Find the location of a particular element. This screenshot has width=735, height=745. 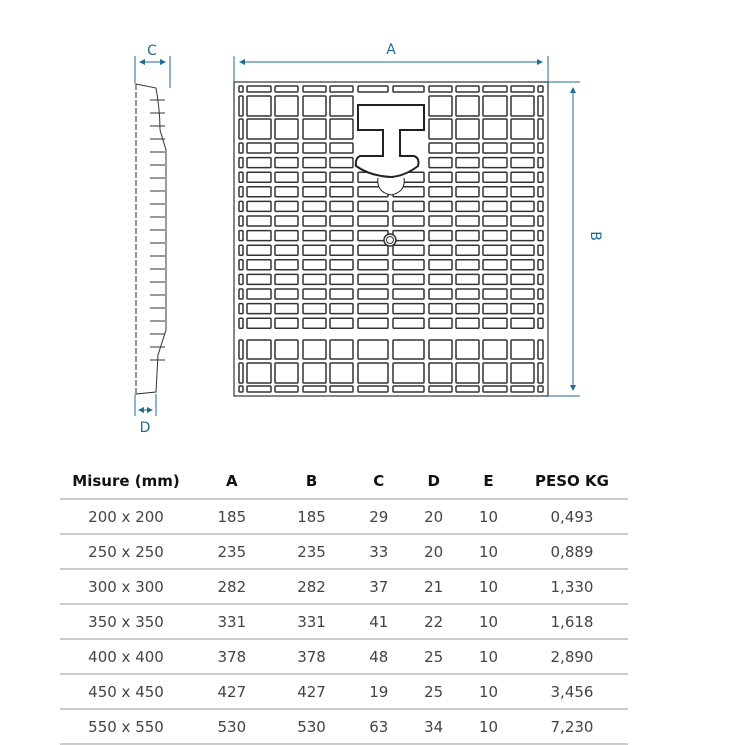

column-header: C is located at coordinates (379, 482).